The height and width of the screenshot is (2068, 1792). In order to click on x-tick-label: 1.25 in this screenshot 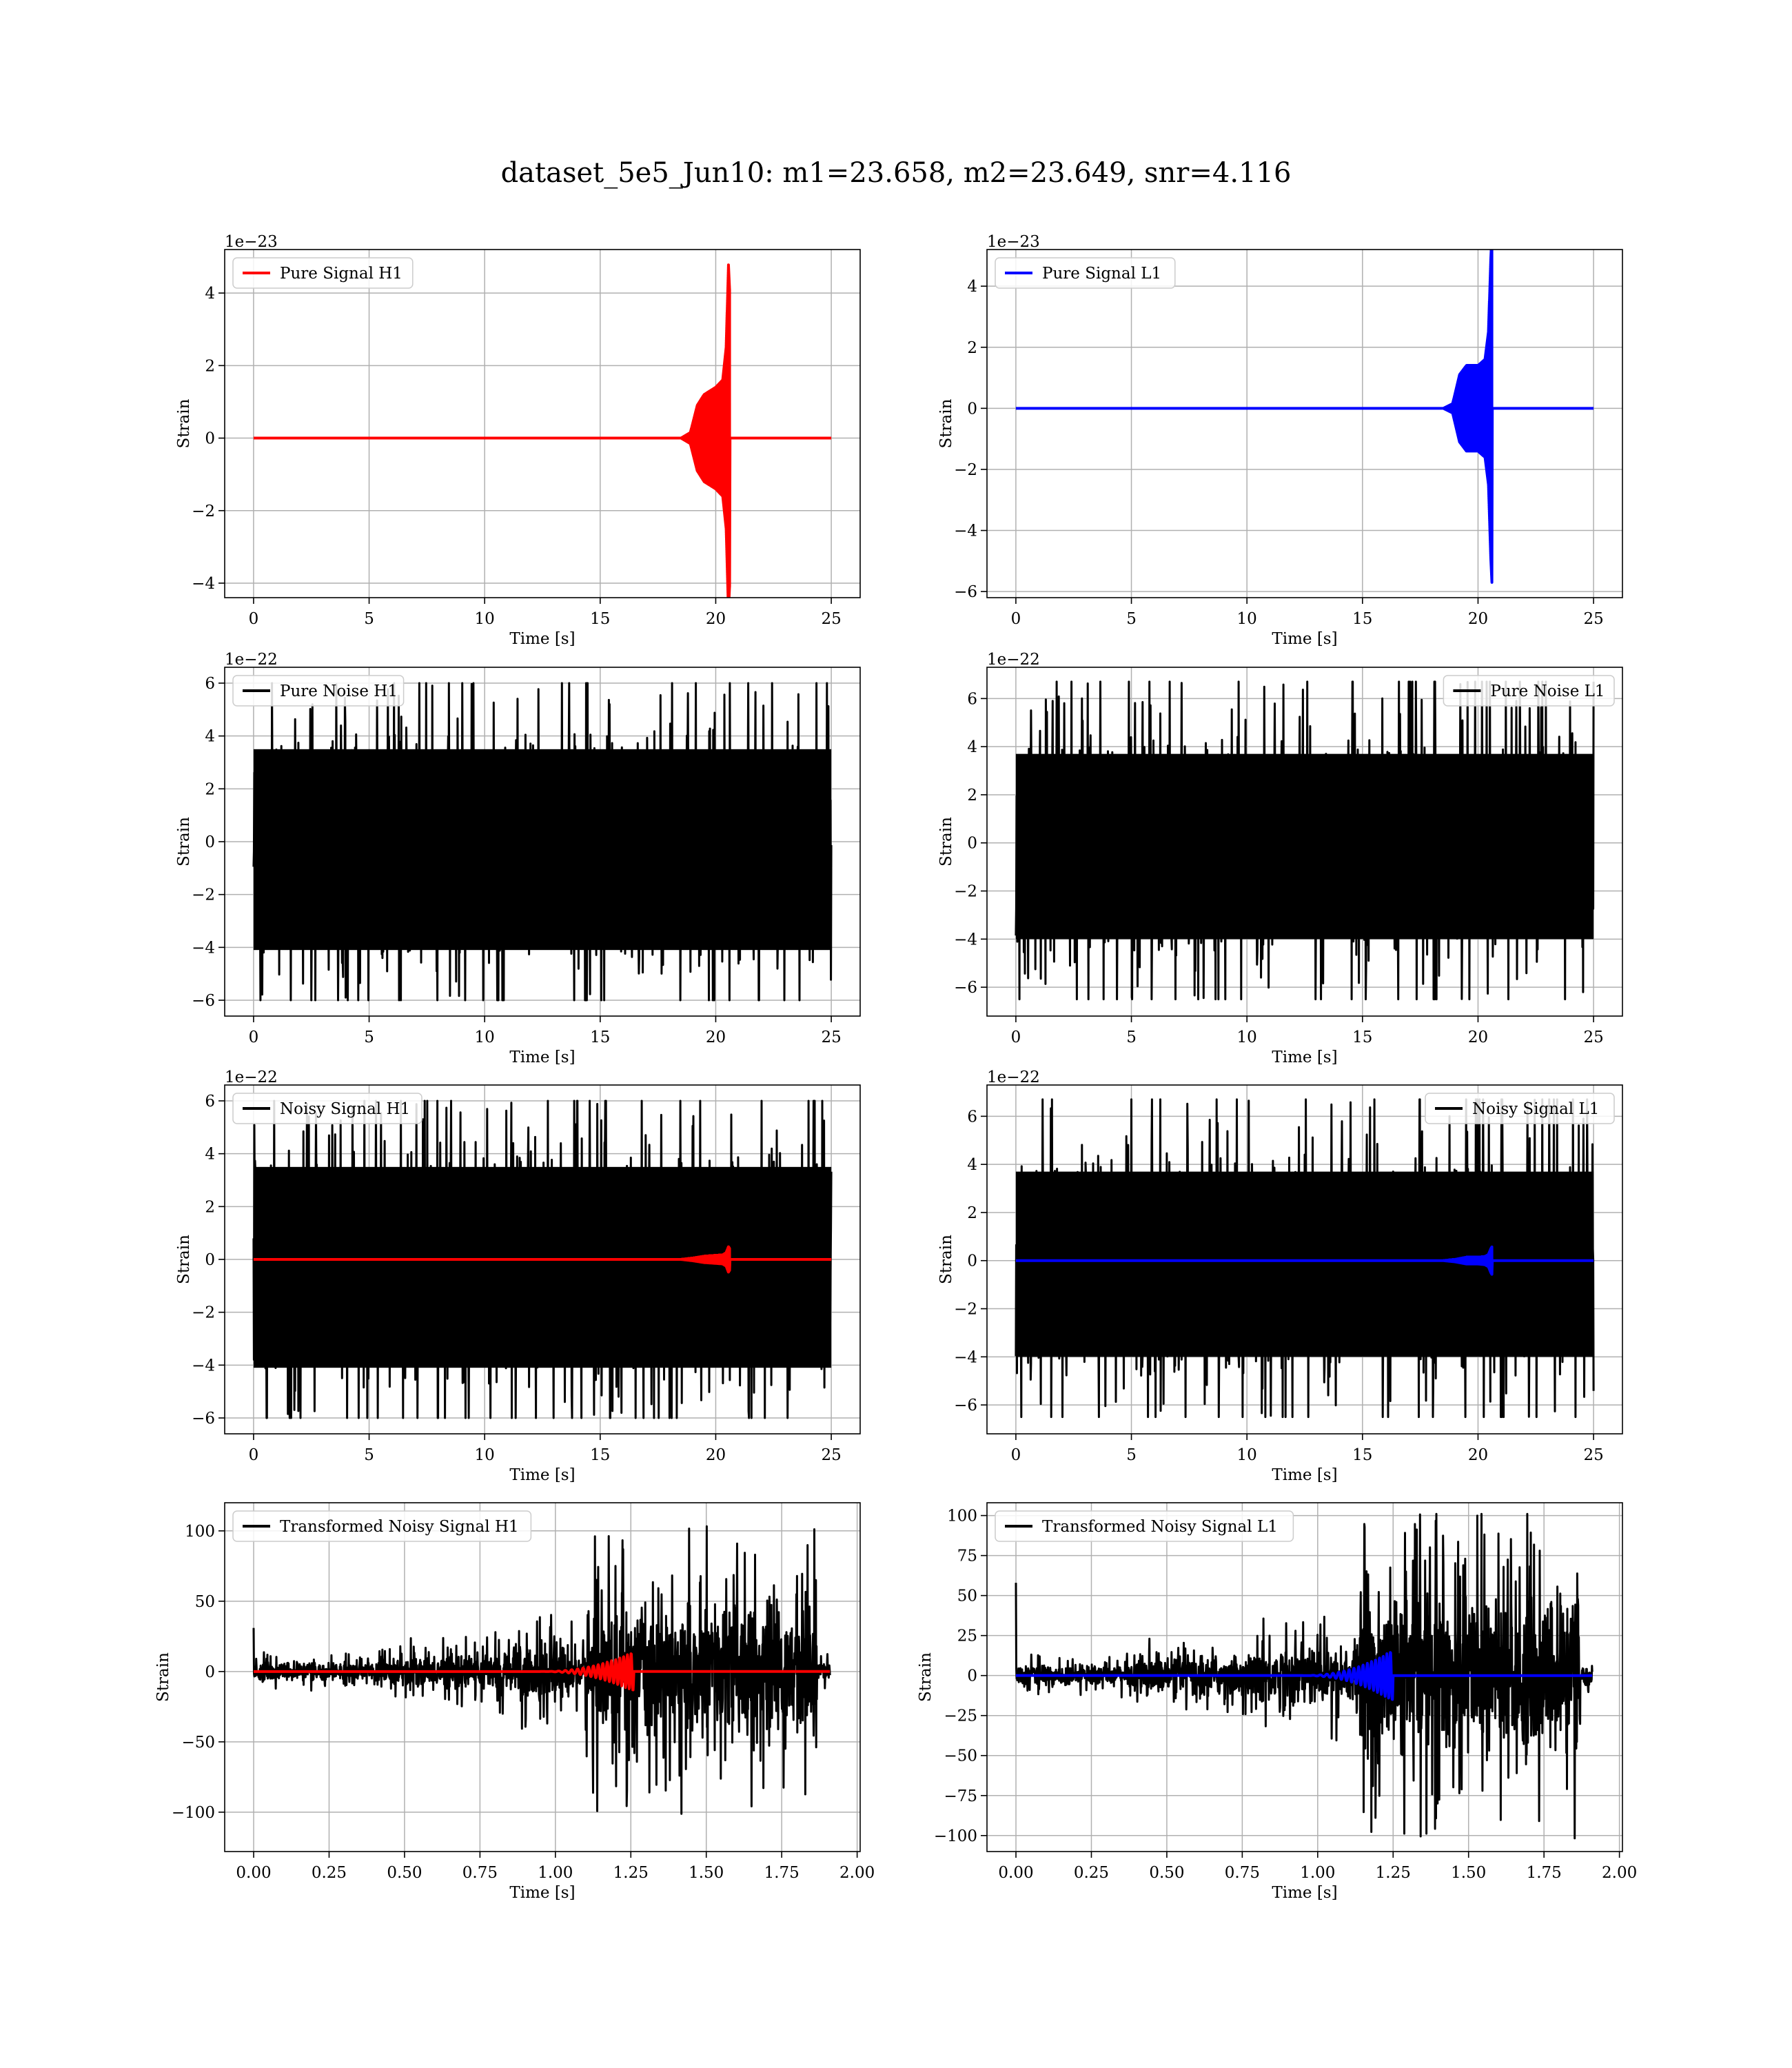, I will do `click(631, 1873)`.